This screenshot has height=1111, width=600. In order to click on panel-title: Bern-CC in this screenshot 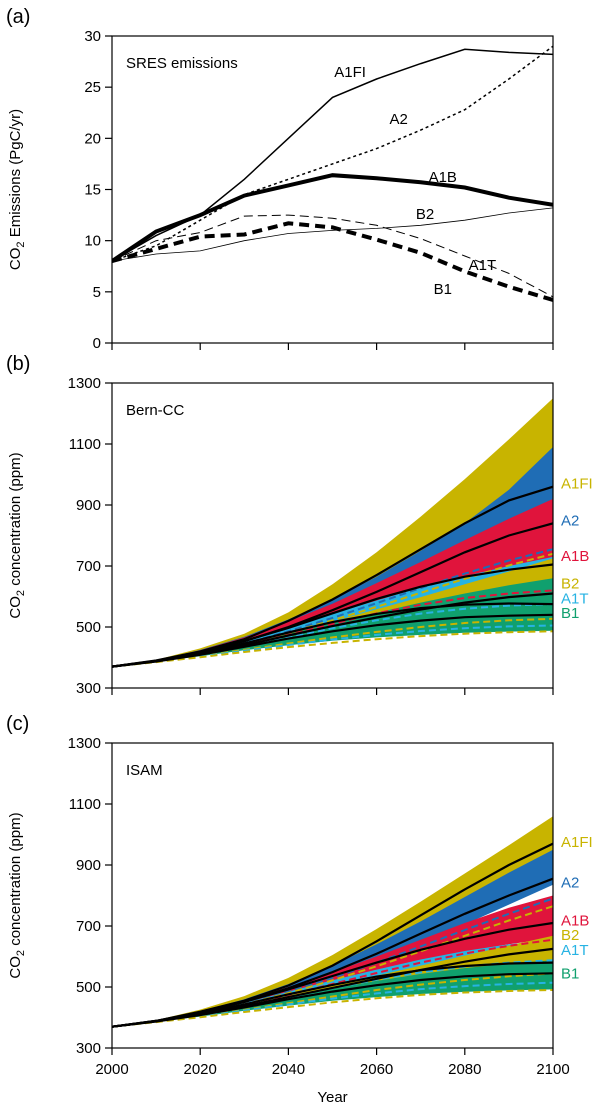, I will do `click(155, 410)`.